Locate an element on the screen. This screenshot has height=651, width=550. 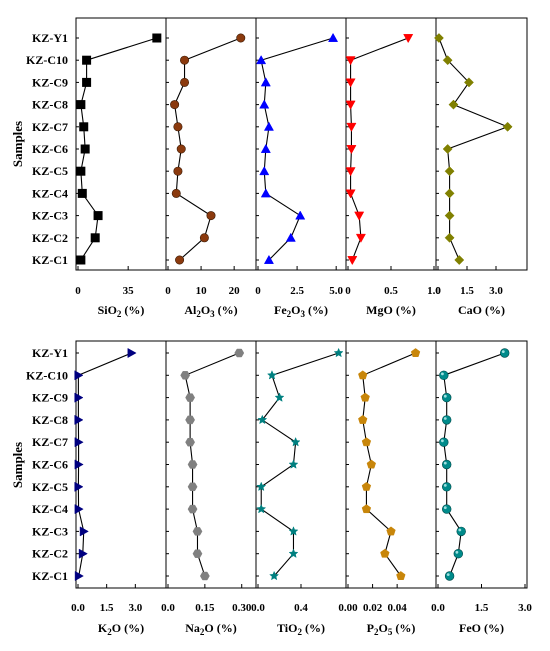
x-tick-label: 3.0 is located at coordinates (525, 608).